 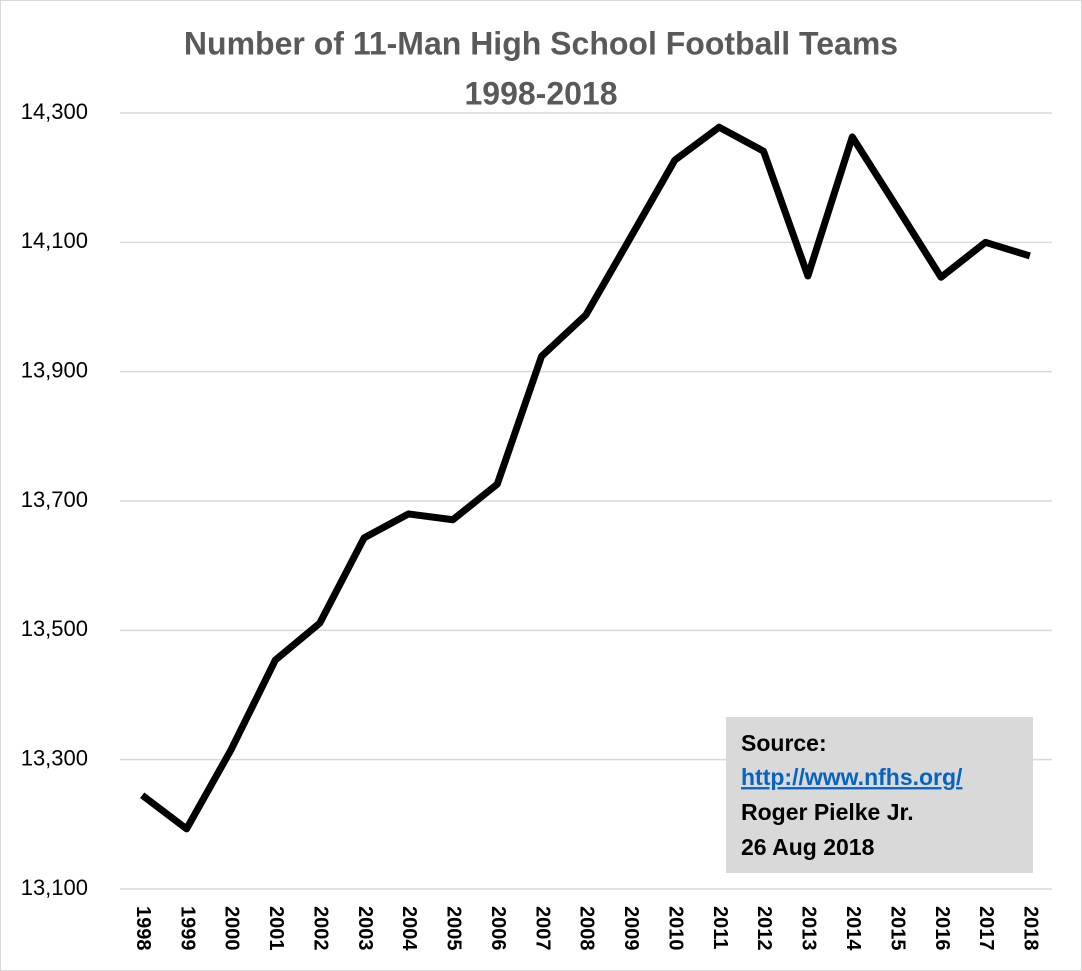 I want to click on x-tick-label: 2000, so click(x=232, y=928).